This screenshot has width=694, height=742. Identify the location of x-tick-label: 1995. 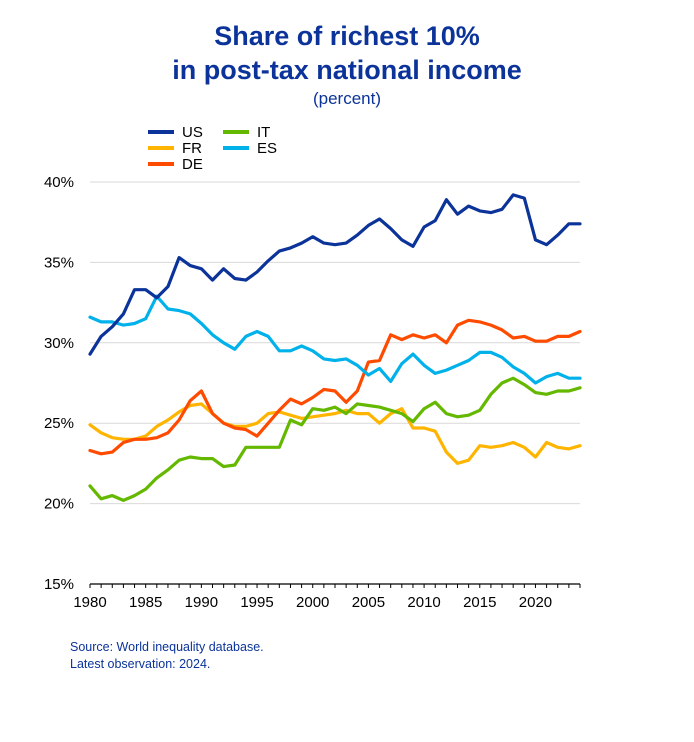
(256, 602).